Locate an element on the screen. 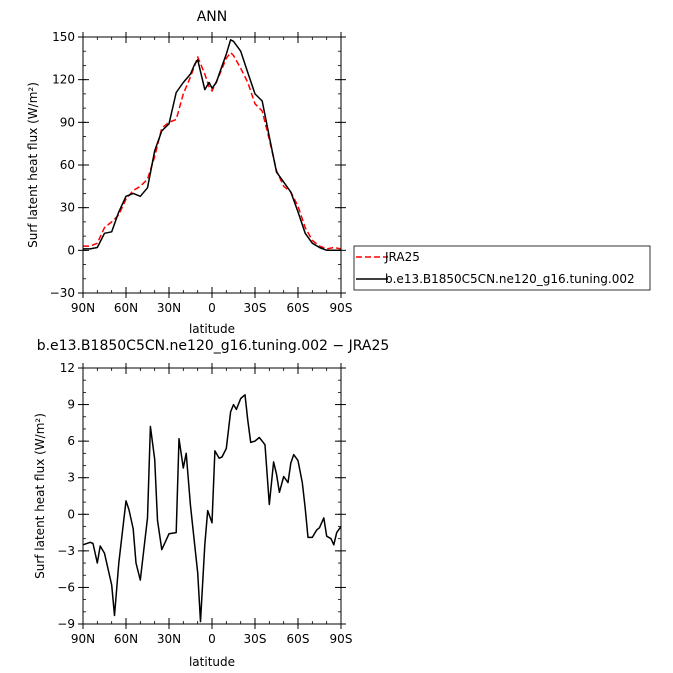 This screenshot has width=673, height=673. bottom-y-tick-label: −9 is located at coordinates (66, 624).